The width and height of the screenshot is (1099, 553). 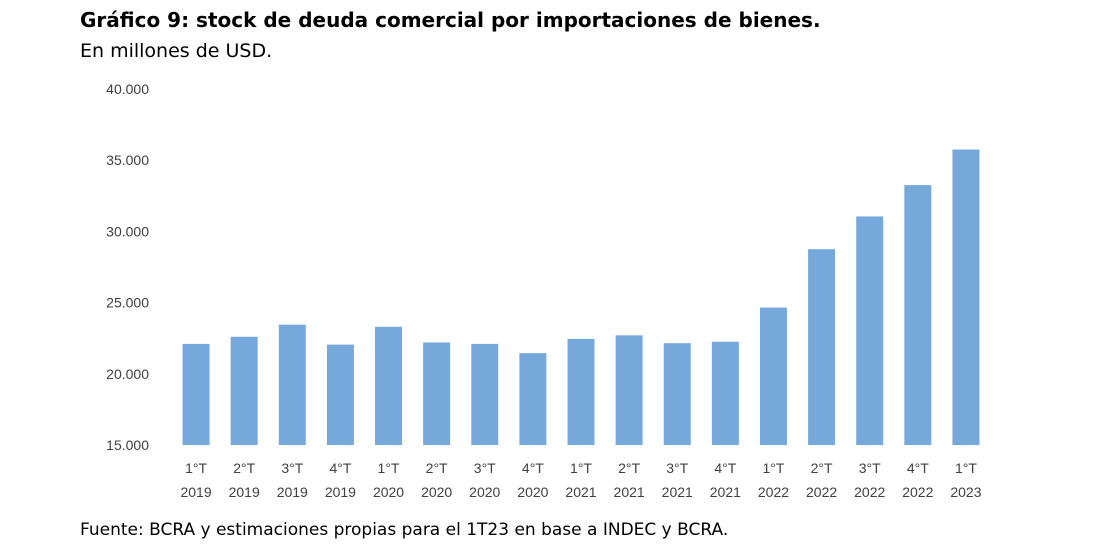 What do you see at coordinates (127, 303) in the screenshot?
I see `y-tick-label: 25.000` at bounding box center [127, 303].